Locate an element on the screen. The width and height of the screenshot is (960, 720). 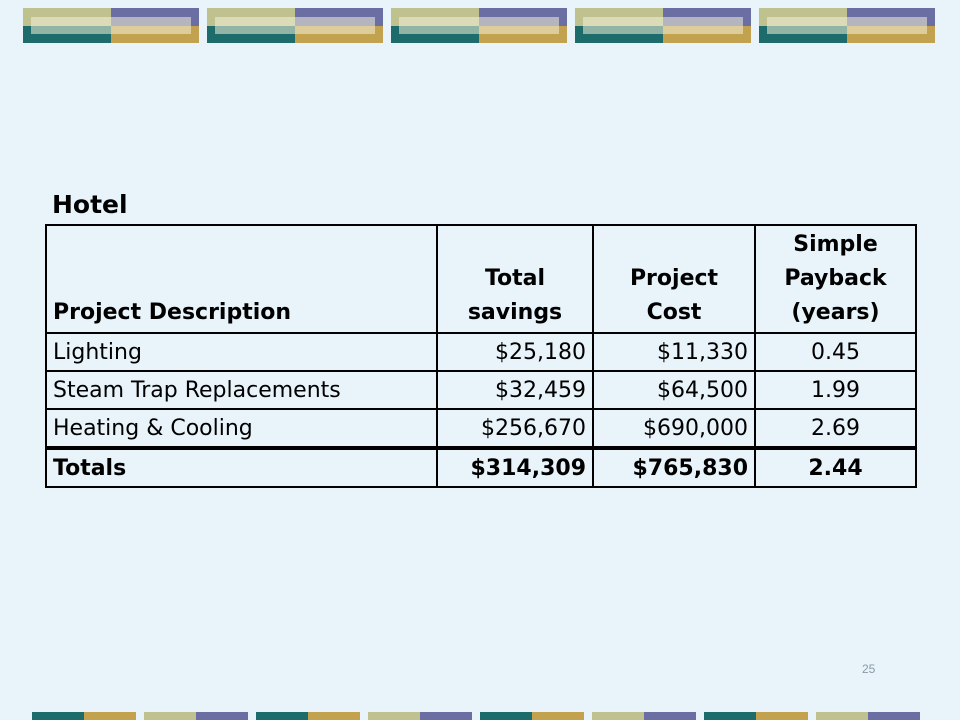
header-cell: Project Cost is located at coordinates (674, 279).